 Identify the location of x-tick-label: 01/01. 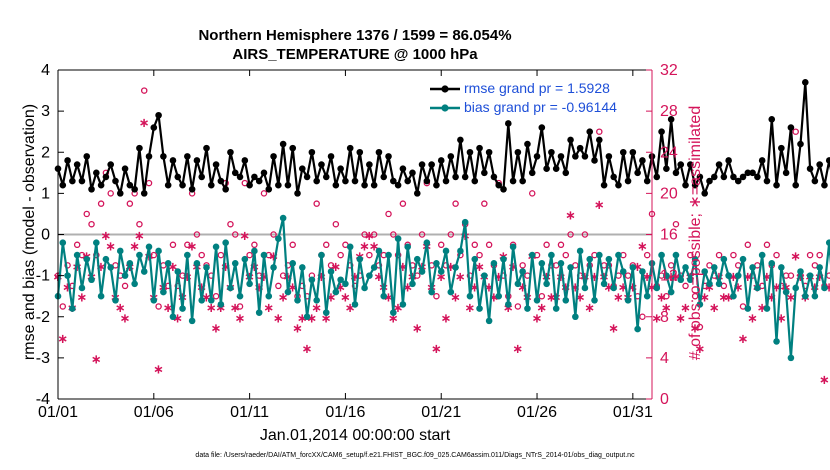
(58, 412).